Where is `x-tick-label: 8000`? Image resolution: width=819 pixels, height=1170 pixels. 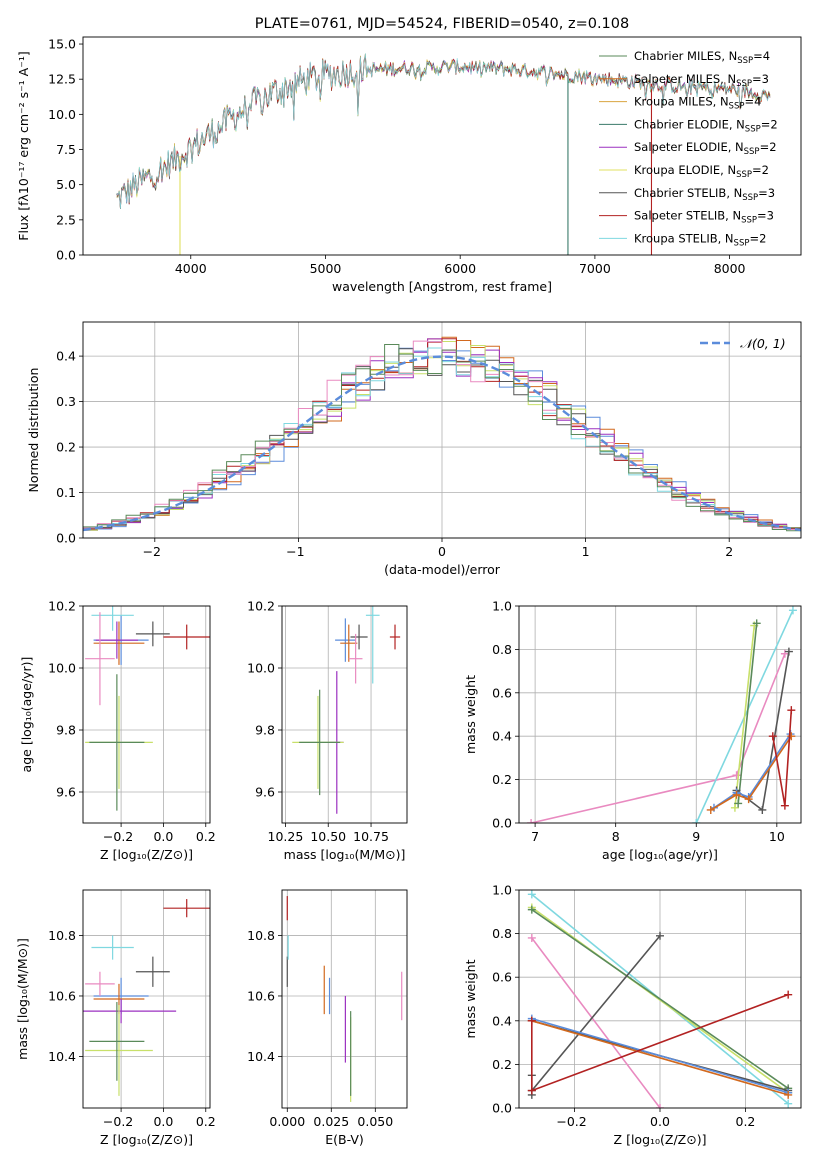
x-tick-label: 8000 is located at coordinates (730, 268).